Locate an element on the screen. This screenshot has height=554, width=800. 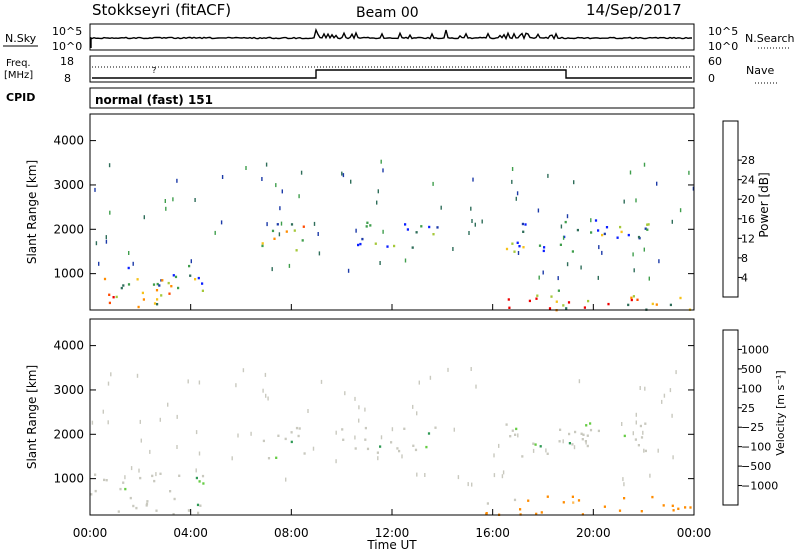
freq-label-1: Freq. is located at coordinates (18, 63).